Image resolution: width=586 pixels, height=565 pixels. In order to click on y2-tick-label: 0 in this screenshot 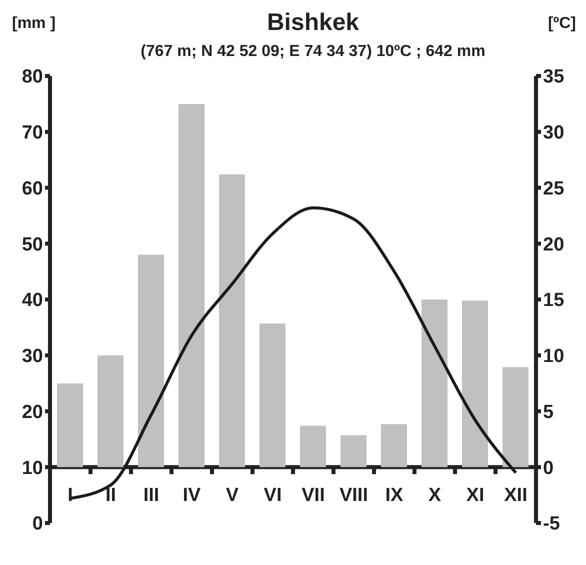, I will do `click(548, 468)`.